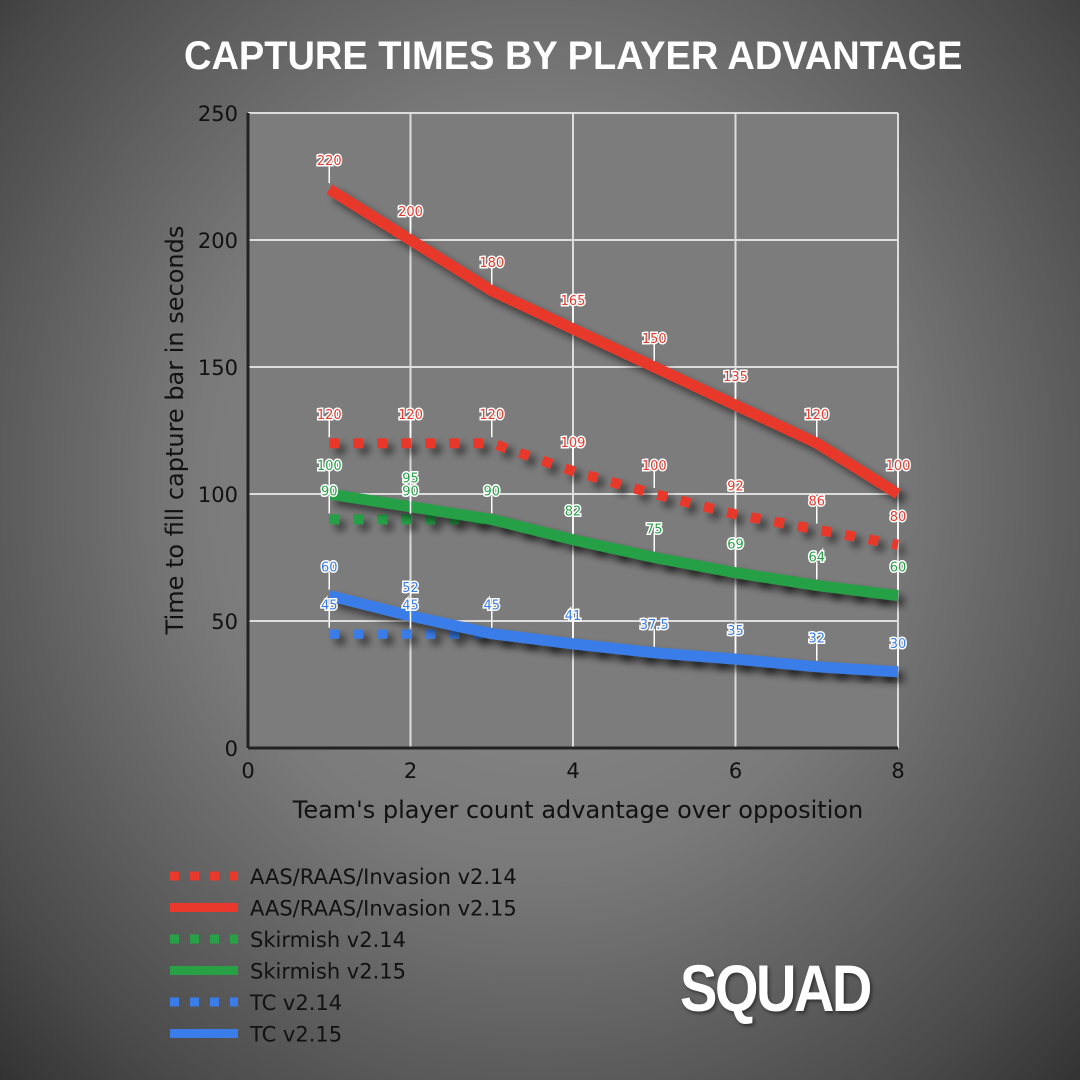 The width and height of the screenshot is (1080, 1080). What do you see at coordinates (573, 56) in the screenshot?
I see `chart-title: CAPTURE TIMES BY PLAYER ADVANTAGE` at bounding box center [573, 56].